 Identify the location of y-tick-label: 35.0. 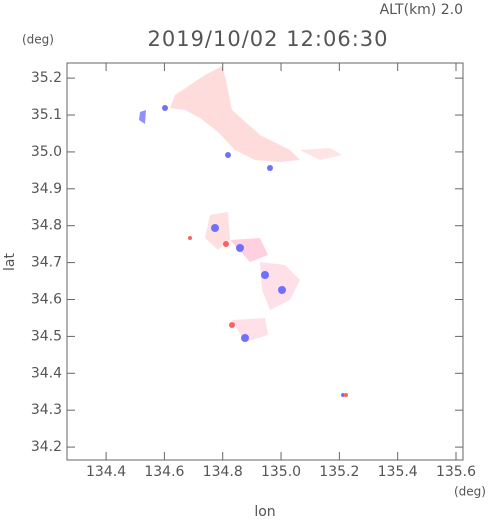
(46, 152).